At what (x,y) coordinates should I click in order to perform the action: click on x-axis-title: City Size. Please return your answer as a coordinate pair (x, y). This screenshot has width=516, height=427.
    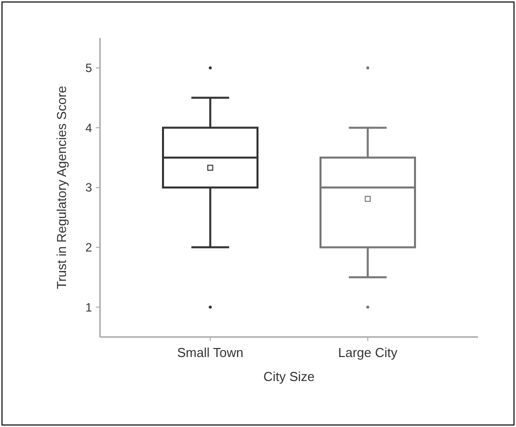
    Looking at the image, I should click on (289, 376).